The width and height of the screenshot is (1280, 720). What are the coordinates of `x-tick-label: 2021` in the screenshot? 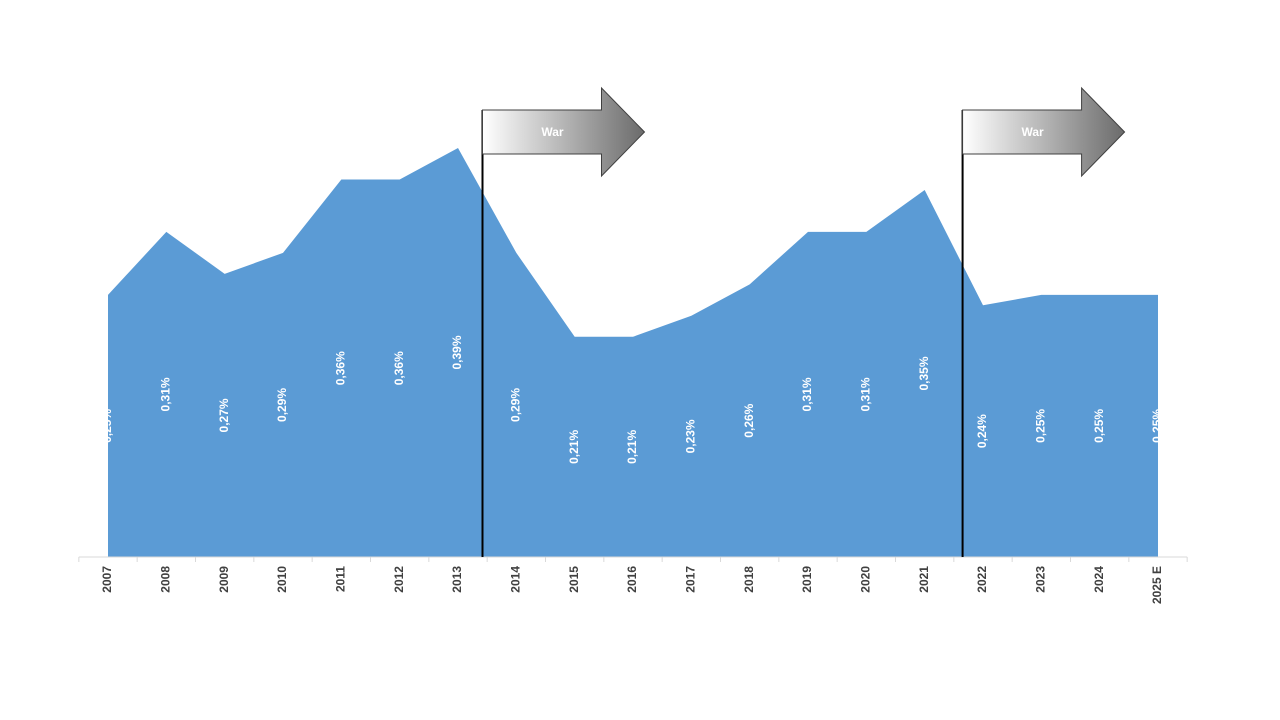 It's located at (924, 579).